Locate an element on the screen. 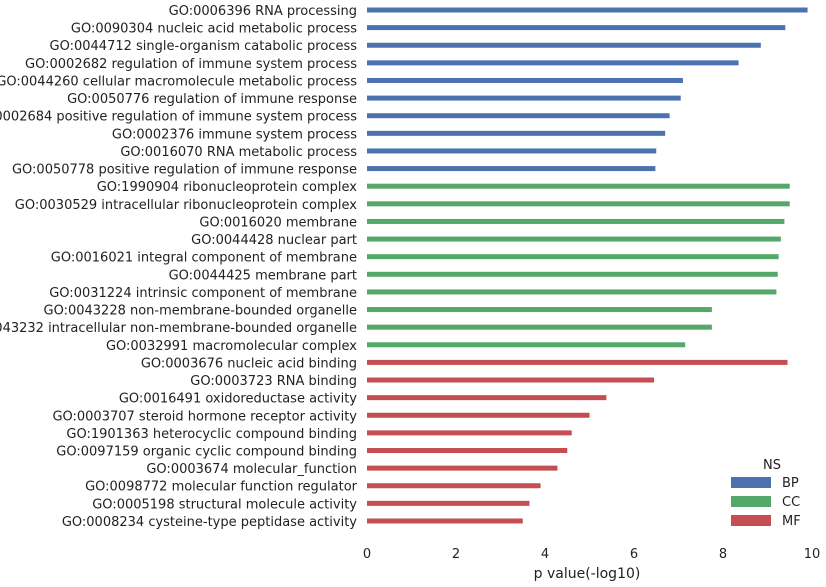 The height and width of the screenshot is (587, 826). x-tick-label: 8 is located at coordinates (723, 554).